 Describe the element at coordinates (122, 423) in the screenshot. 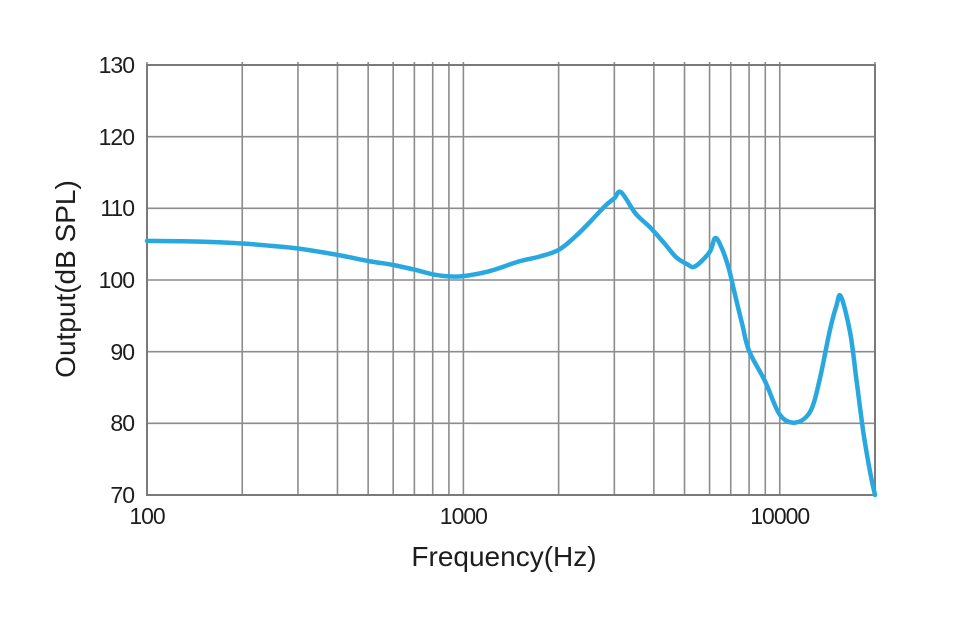

I see `y-tick-label-80: 80` at that location.